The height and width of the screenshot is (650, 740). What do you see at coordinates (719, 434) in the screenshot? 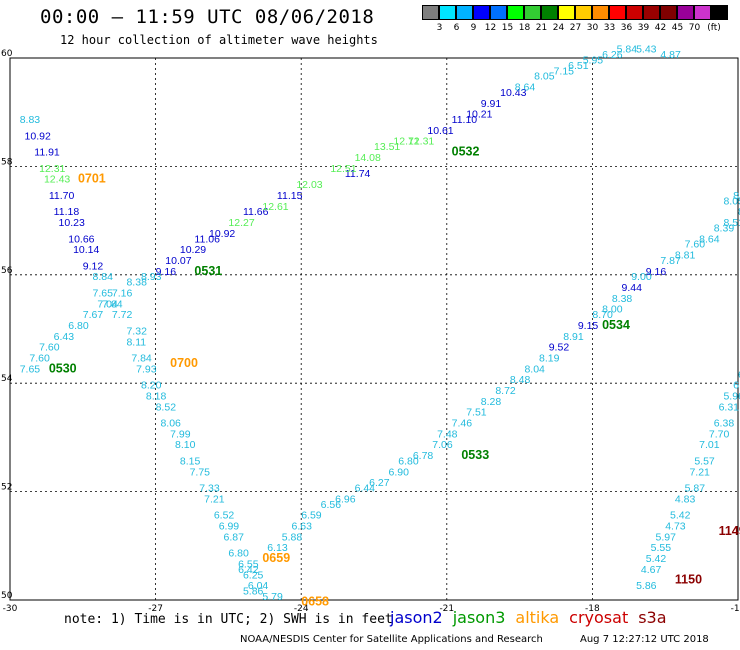
I see `wave-height-value: 7.70` at bounding box center [719, 434].